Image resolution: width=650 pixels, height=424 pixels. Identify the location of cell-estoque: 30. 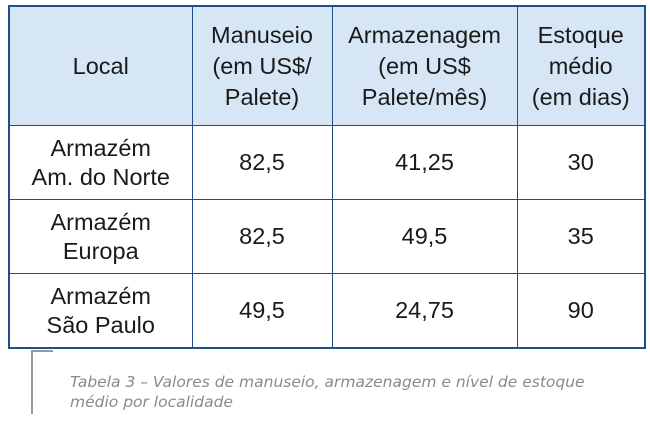
(581, 162).